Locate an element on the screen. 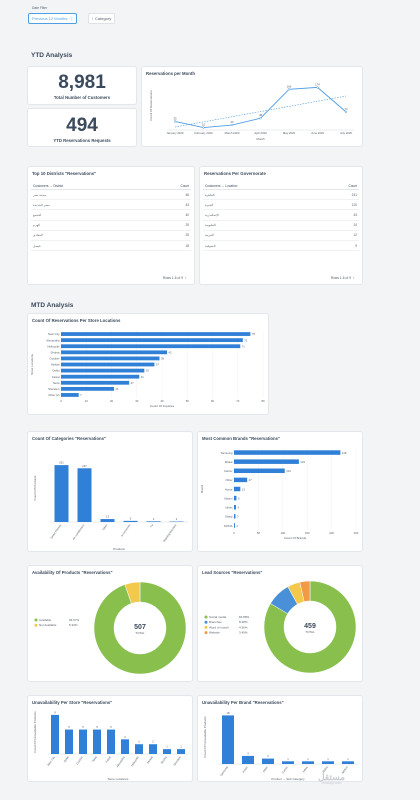  x-tick-label: April 2020 is located at coordinates (260, 133).